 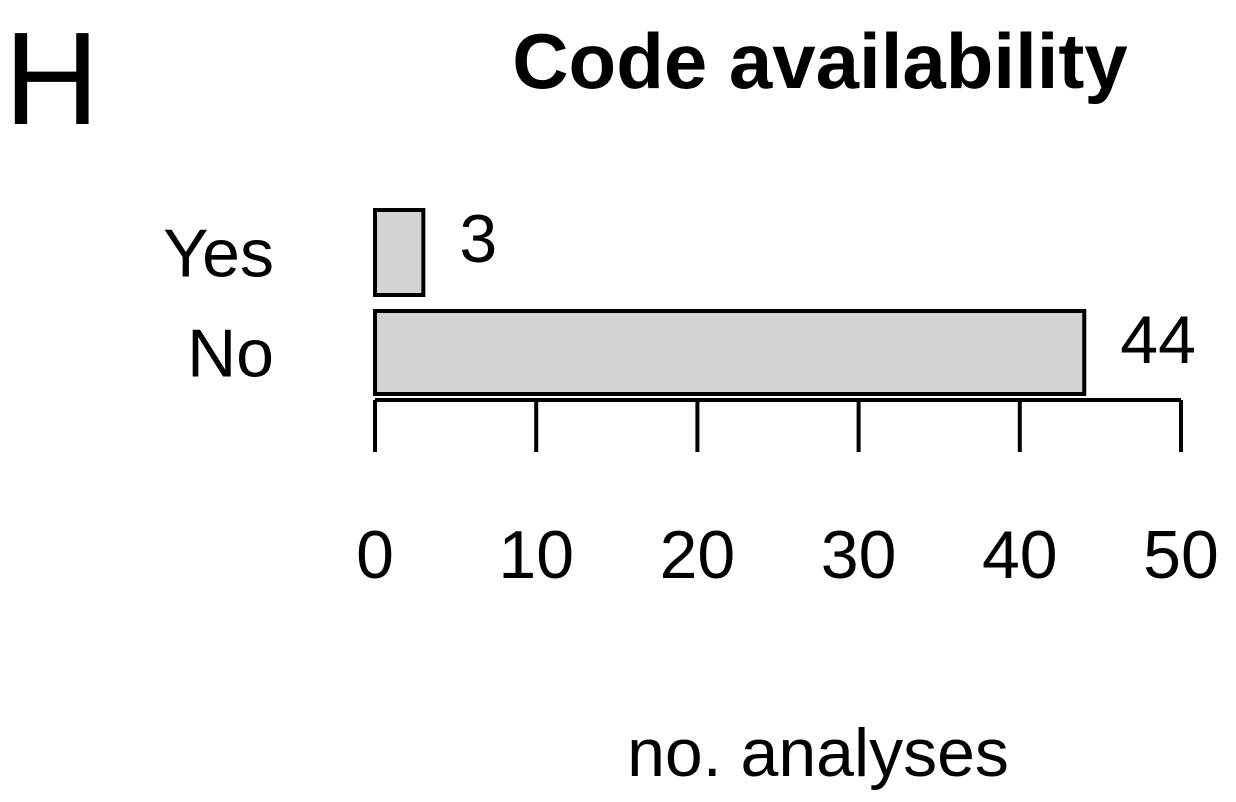 I want to click on x-tick-label-10: 10, so click(x=536, y=555).